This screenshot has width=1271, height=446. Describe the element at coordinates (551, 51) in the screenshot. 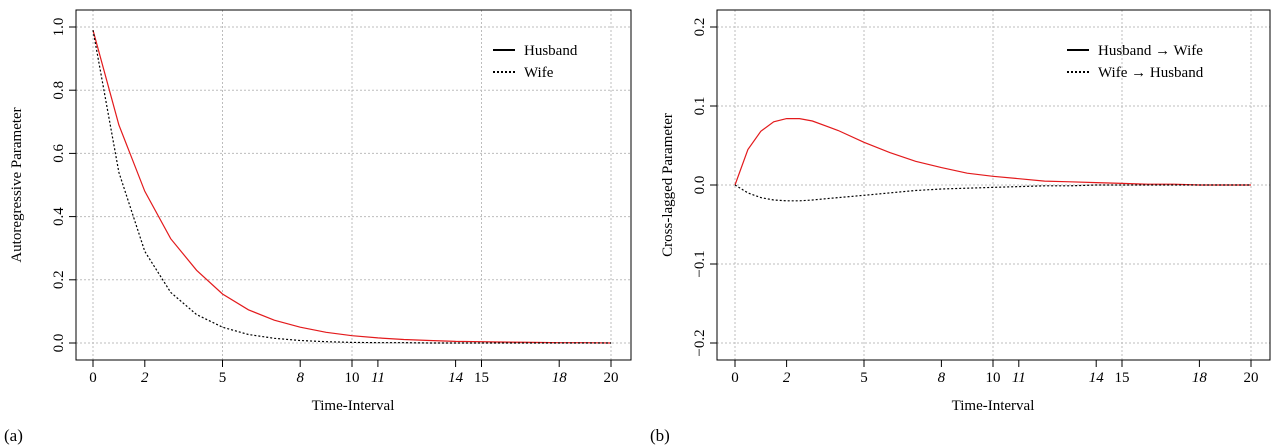

I see `legend-husband-label: Husband` at that location.